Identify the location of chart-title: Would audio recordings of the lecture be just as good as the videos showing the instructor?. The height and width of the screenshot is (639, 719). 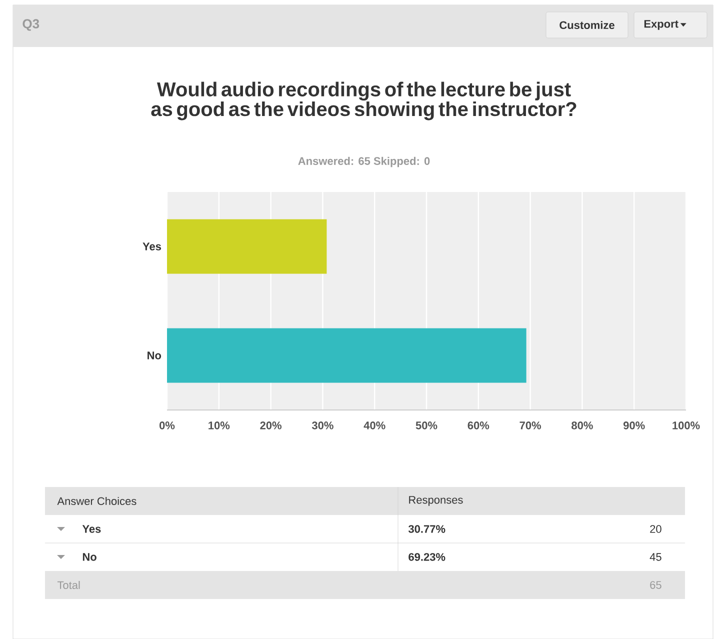
(363, 101).